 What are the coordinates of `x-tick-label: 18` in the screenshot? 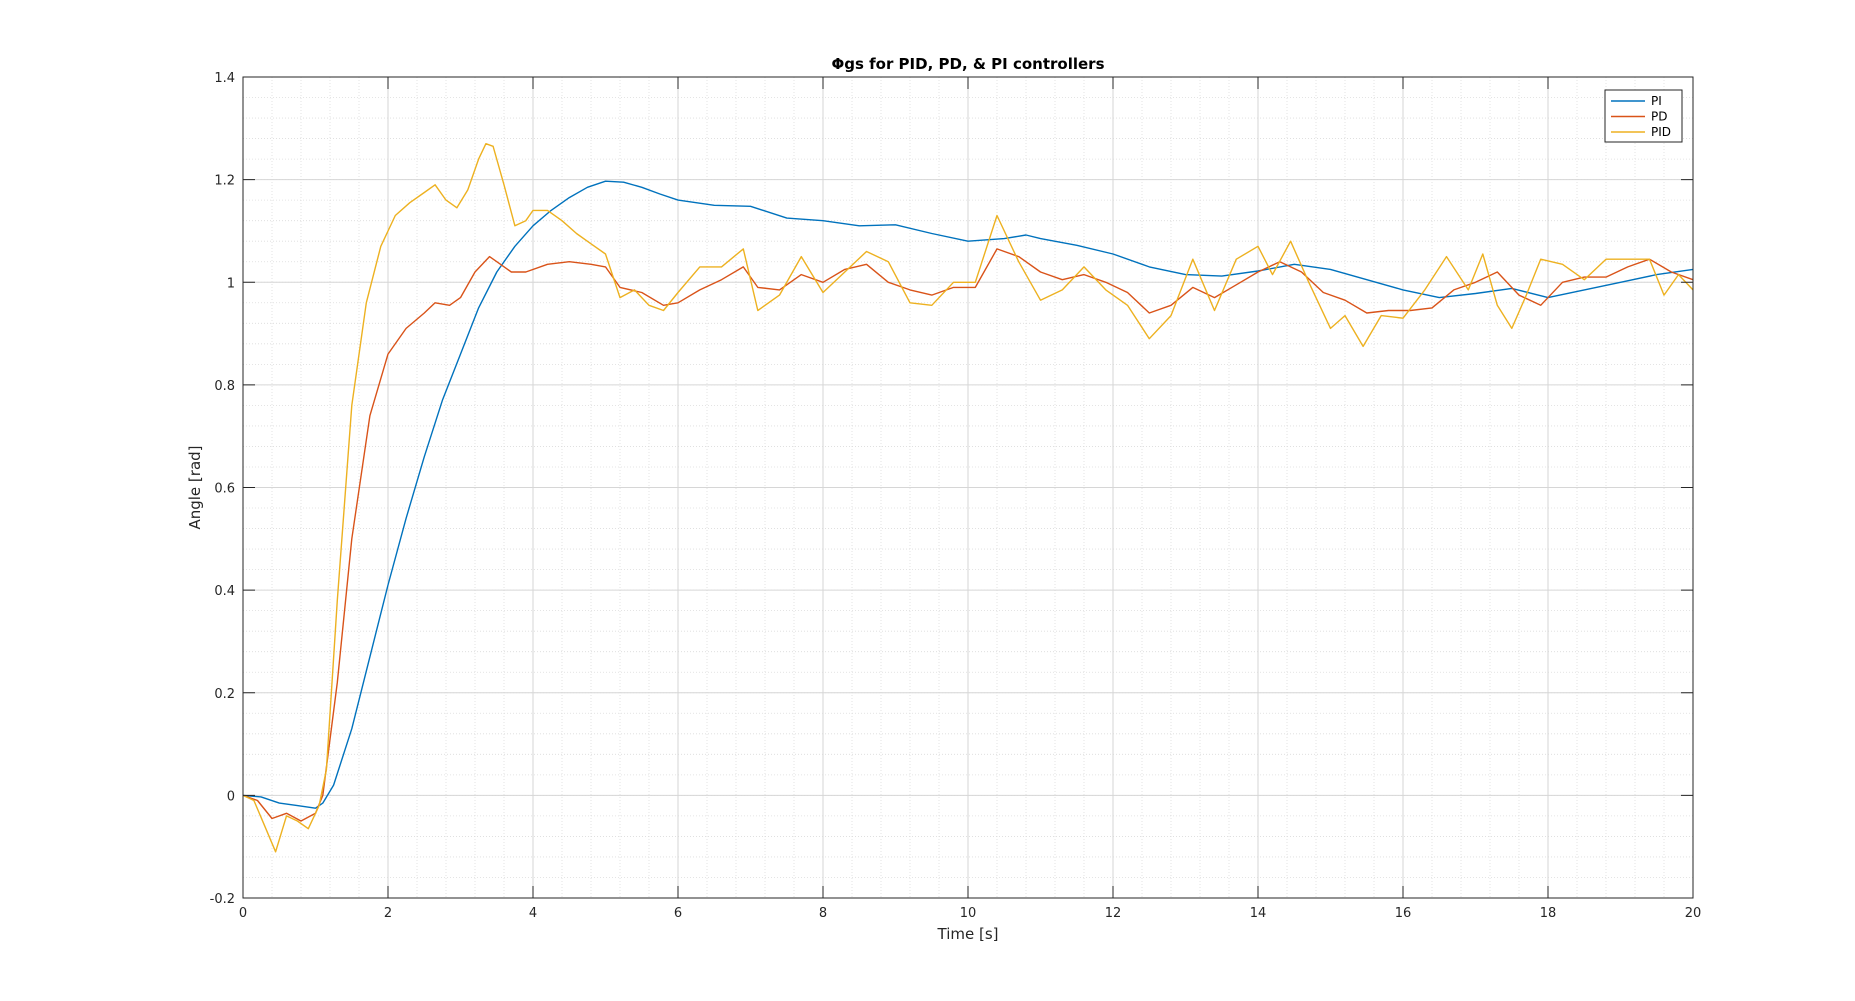 It's located at (1548, 913).